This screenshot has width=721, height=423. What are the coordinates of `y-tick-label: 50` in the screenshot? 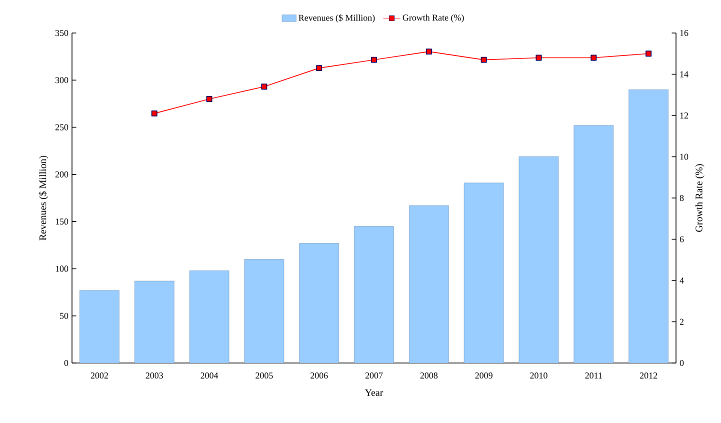 It's located at (64, 315).